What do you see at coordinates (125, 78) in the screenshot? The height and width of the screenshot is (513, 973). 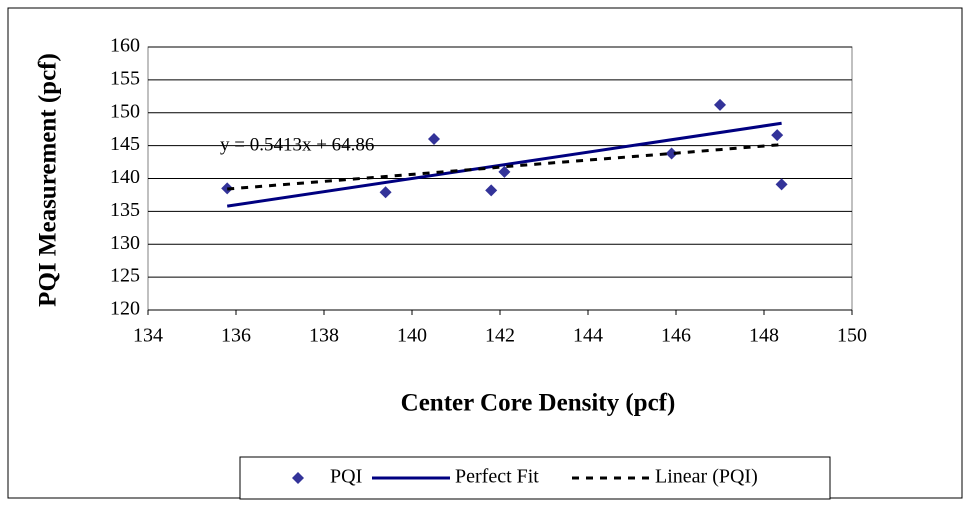 I see `y-tick-label: 155` at bounding box center [125, 78].